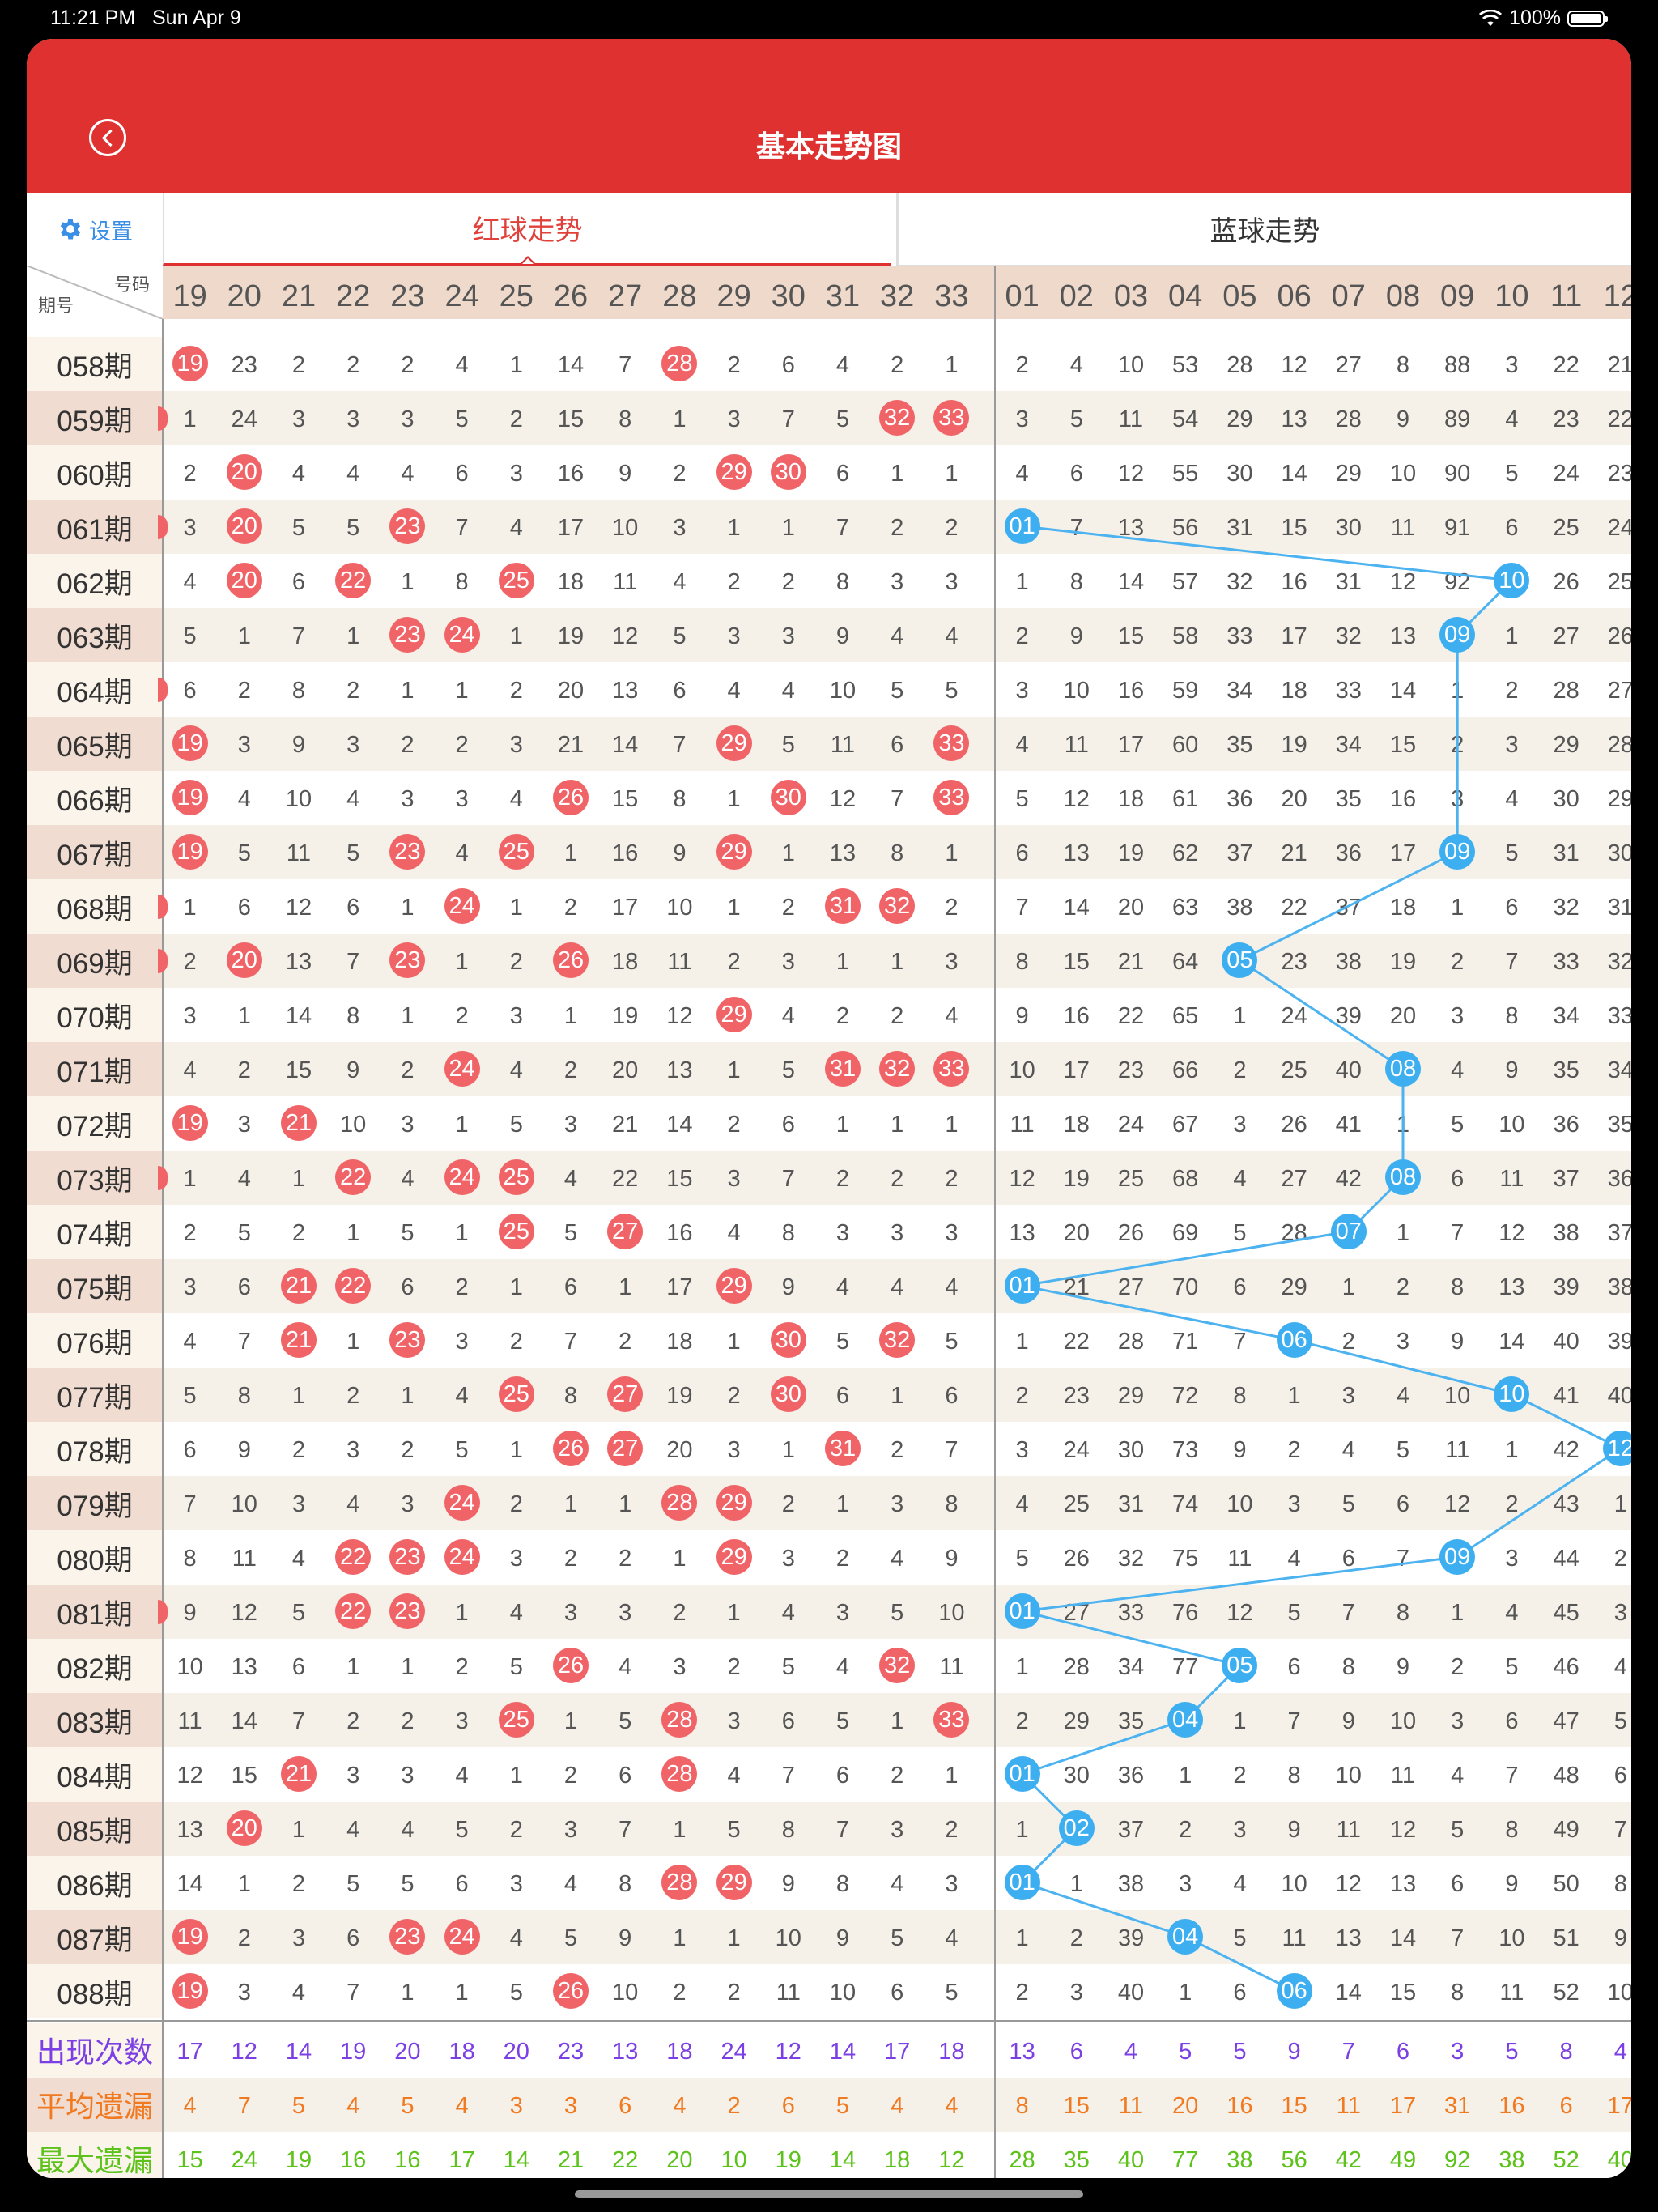 The height and width of the screenshot is (2212, 1658). What do you see at coordinates (1294, 908) in the screenshot?
I see `miss-count: 22` at bounding box center [1294, 908].